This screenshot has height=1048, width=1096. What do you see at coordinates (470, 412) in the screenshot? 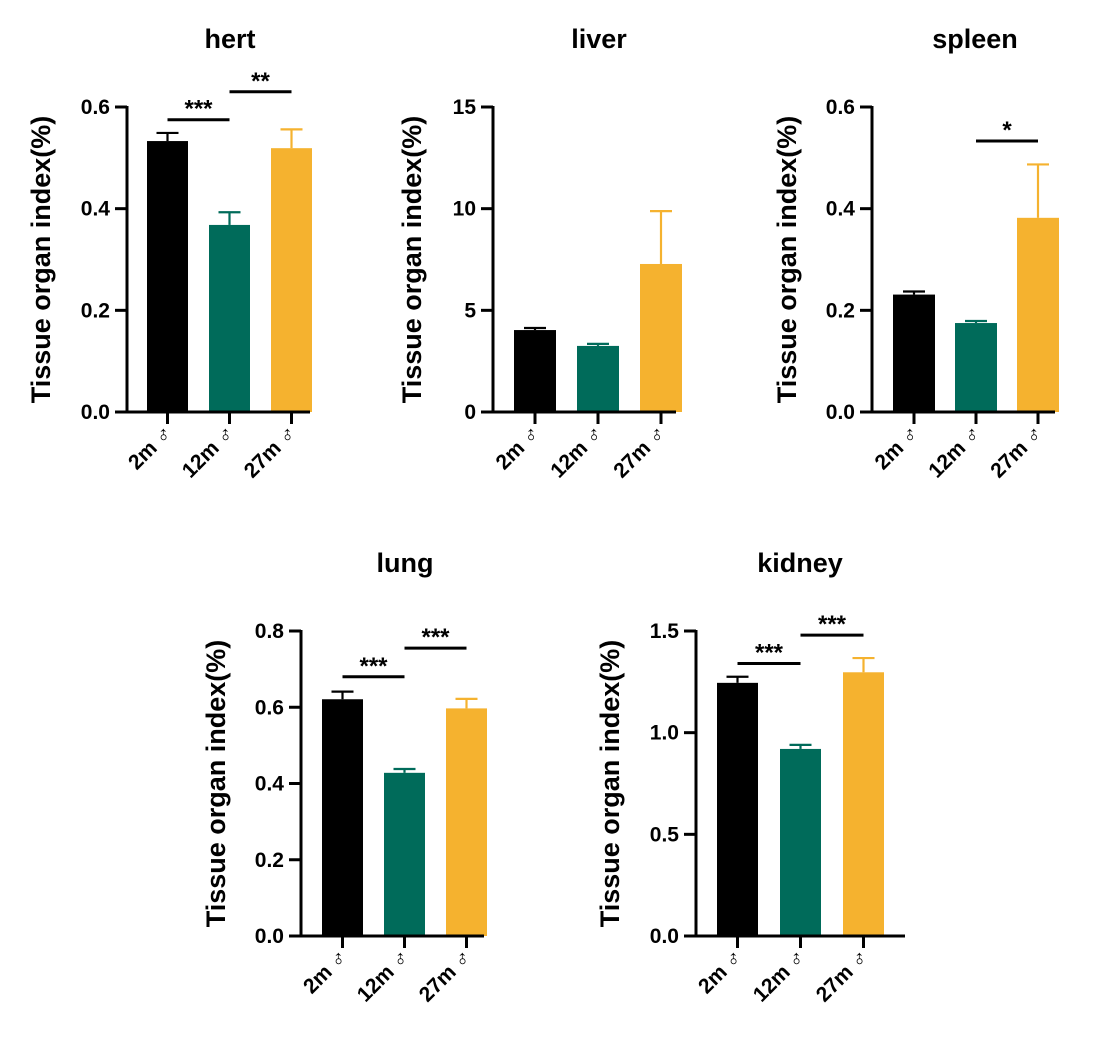
I see `y-tick-label: 0` at bounding box center [470, 412].